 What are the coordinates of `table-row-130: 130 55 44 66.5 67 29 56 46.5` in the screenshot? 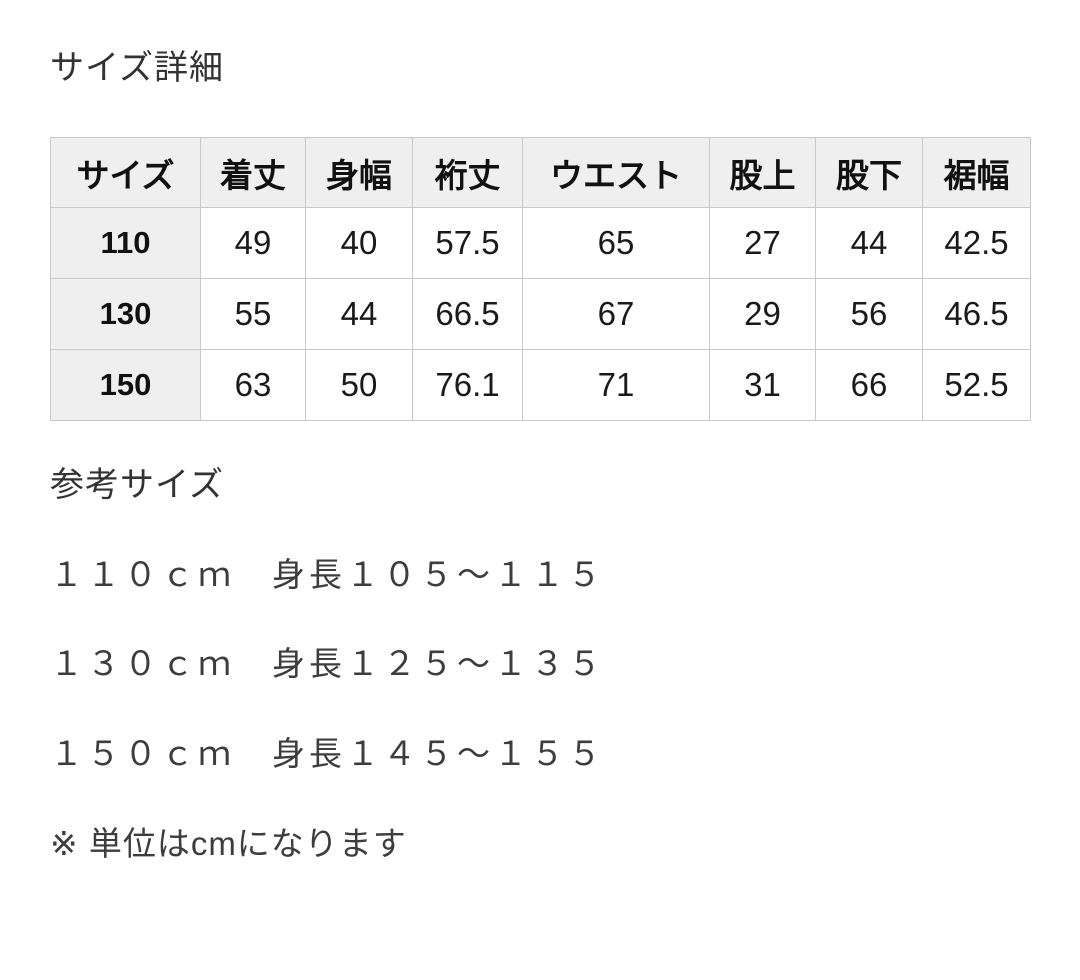 It's located at (540, 314).